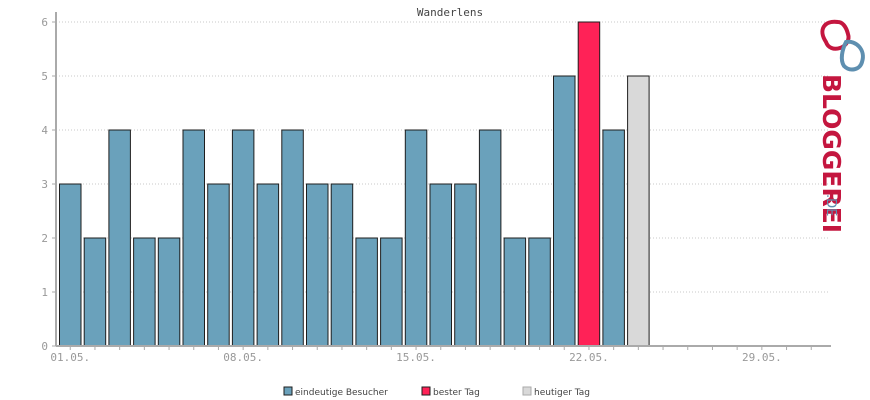 The image size is (870, 400). What do you see at coordinates (562, 393) in the screenshot?
I see `legend-label-today: heutiger Tag` at bounding box center [562, 393].